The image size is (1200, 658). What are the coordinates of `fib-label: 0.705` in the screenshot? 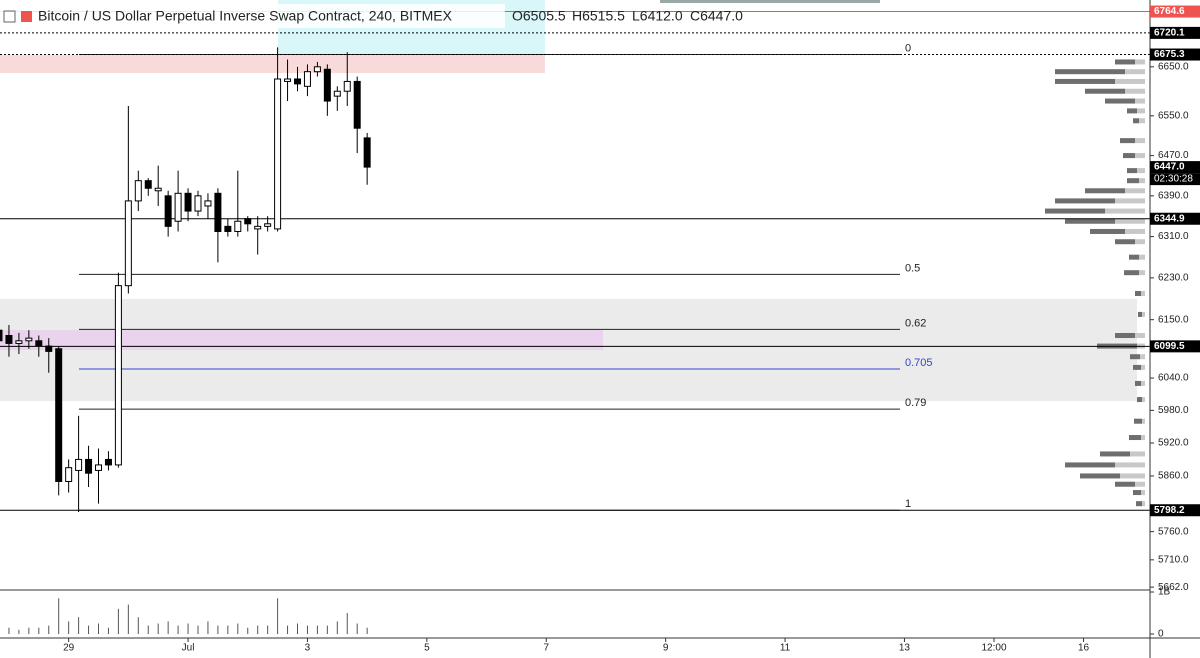 It's located at (919, 363).